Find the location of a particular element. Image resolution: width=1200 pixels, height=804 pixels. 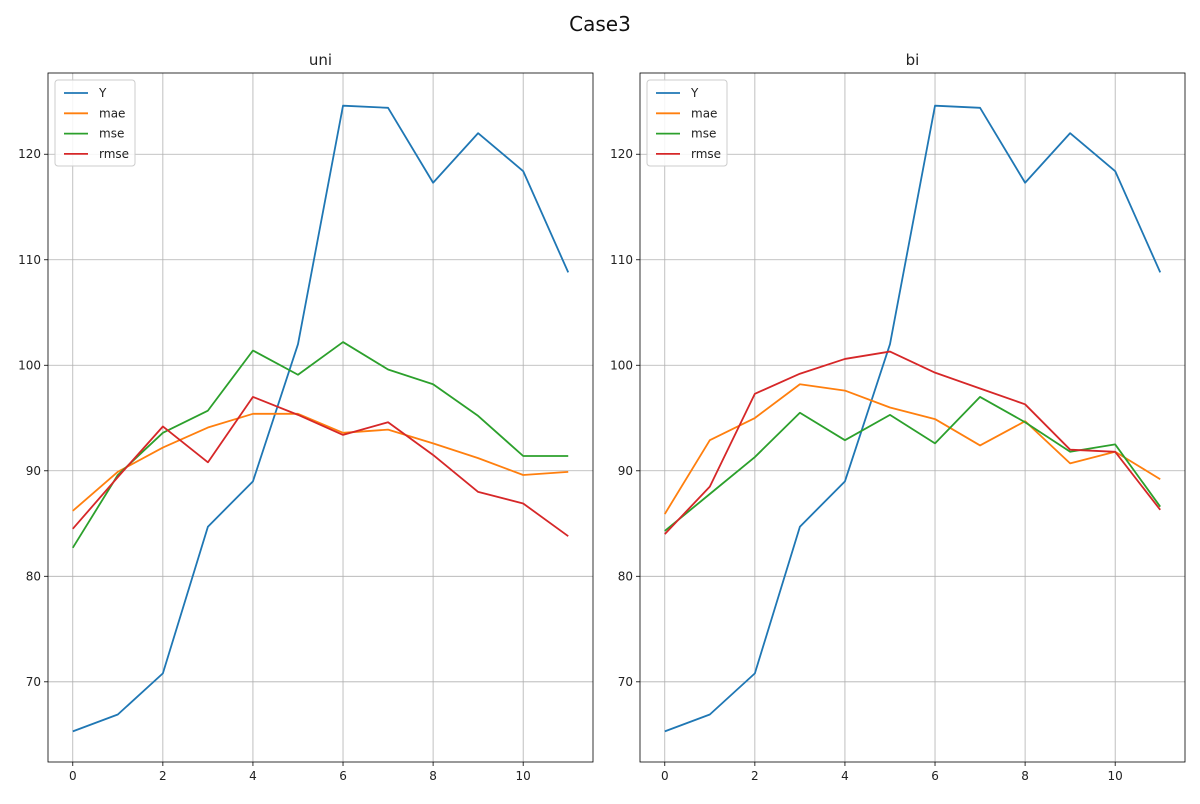

subplot-title: bi is located at coordinates (913, 60).